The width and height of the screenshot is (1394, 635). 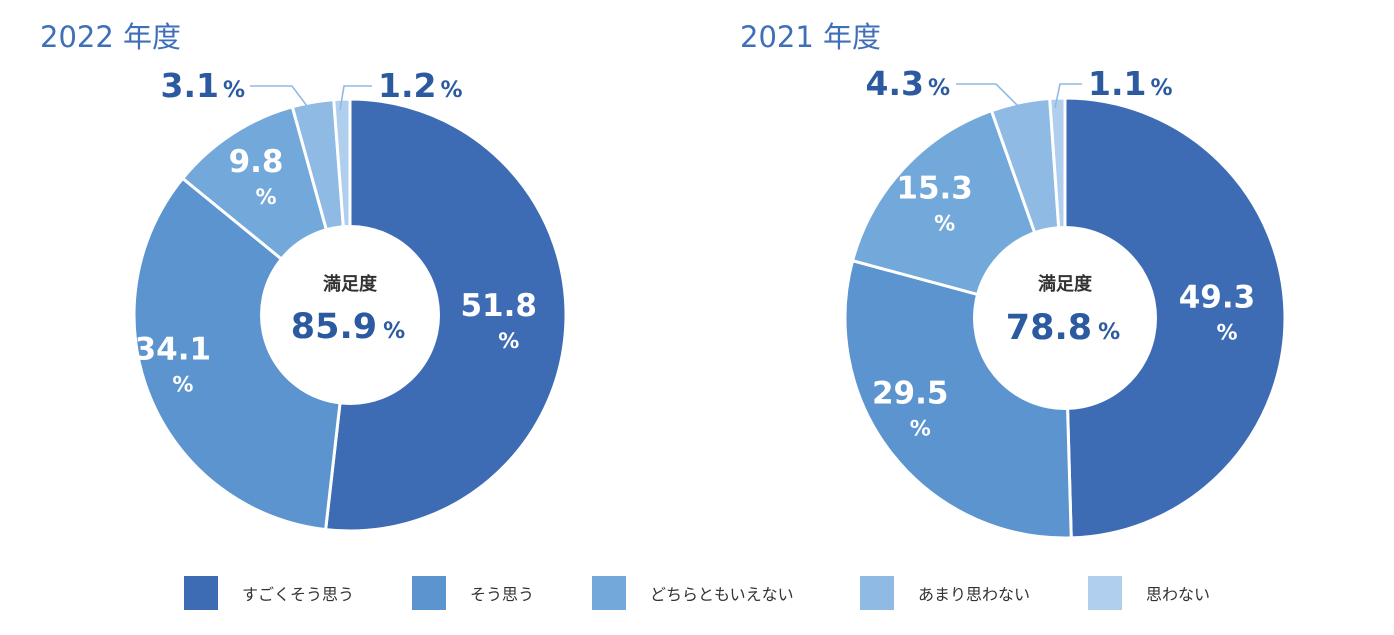 What do you see at coordinates (173, 350) in the screenshot?
I see `slice-value-label-2: 34.1` at bounding box center [173, 350].